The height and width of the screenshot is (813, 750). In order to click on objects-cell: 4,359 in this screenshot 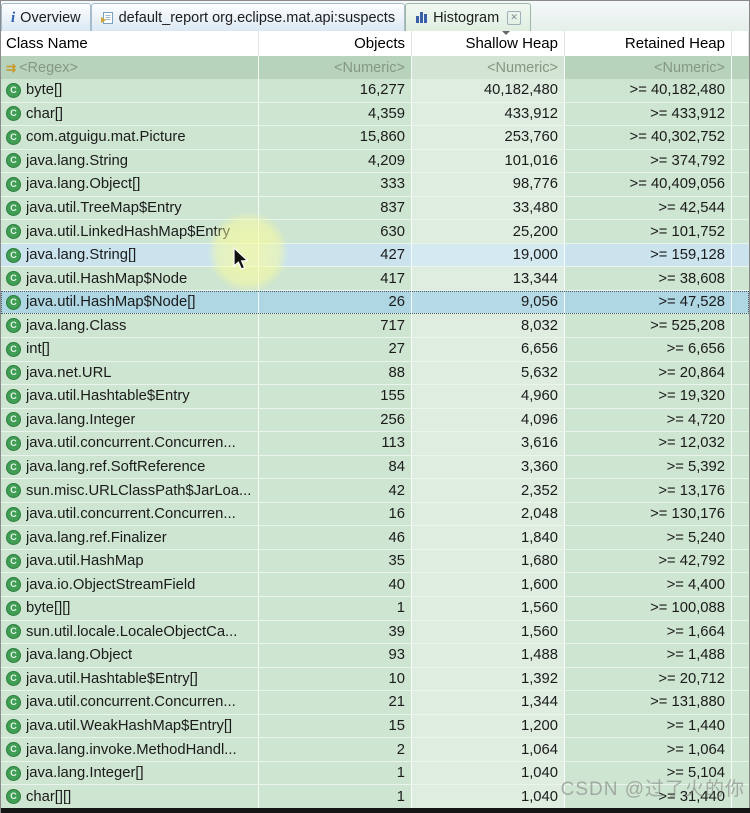, I will do `click(335, 114)`.